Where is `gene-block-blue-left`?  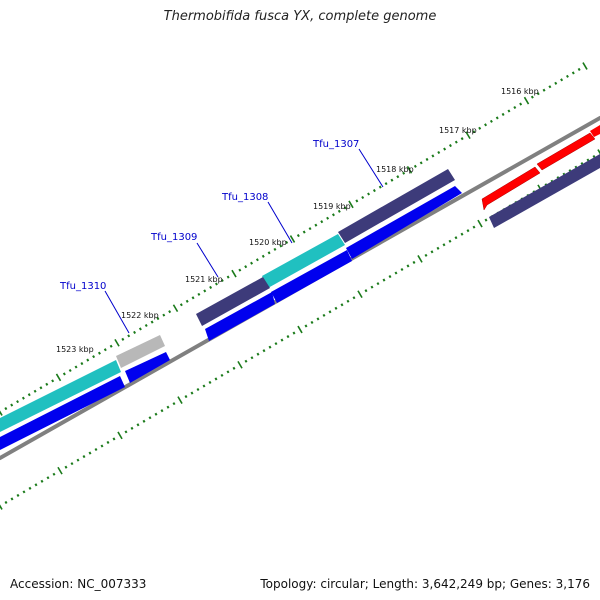
gene-block-blue-left is located at coordinates (62, 413).